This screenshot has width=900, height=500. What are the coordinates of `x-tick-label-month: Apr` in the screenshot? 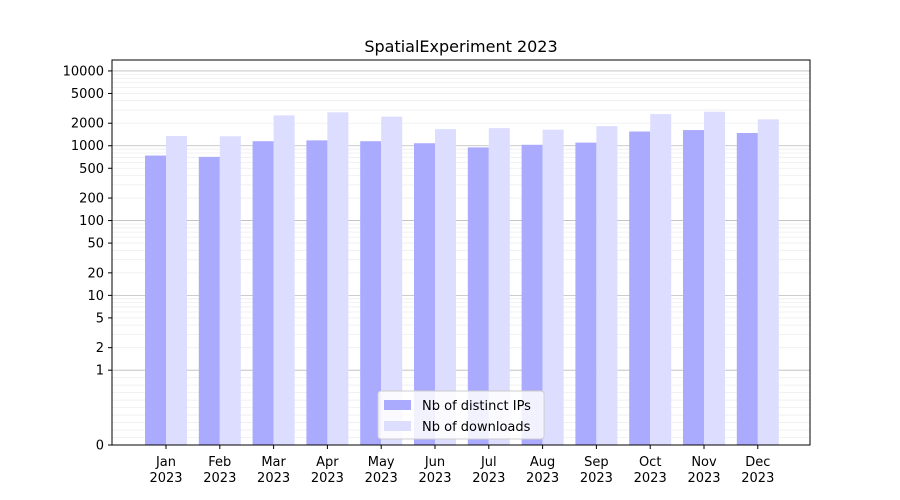 It's located at (327, 462).